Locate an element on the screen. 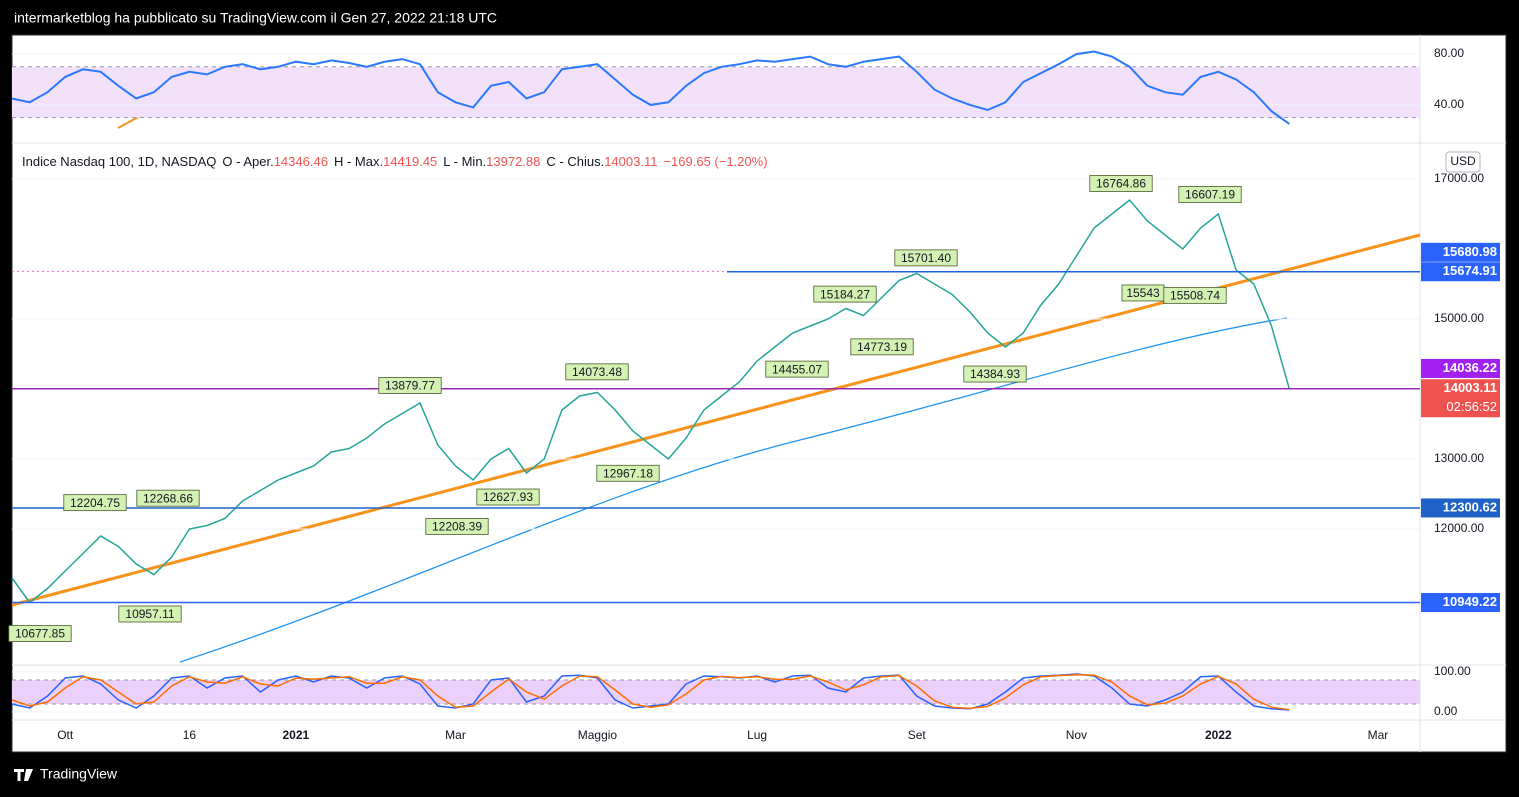 This screenshot has width=1519, height=797. price-annotation-label: 15701.40 is located at coordinates (926, 258).